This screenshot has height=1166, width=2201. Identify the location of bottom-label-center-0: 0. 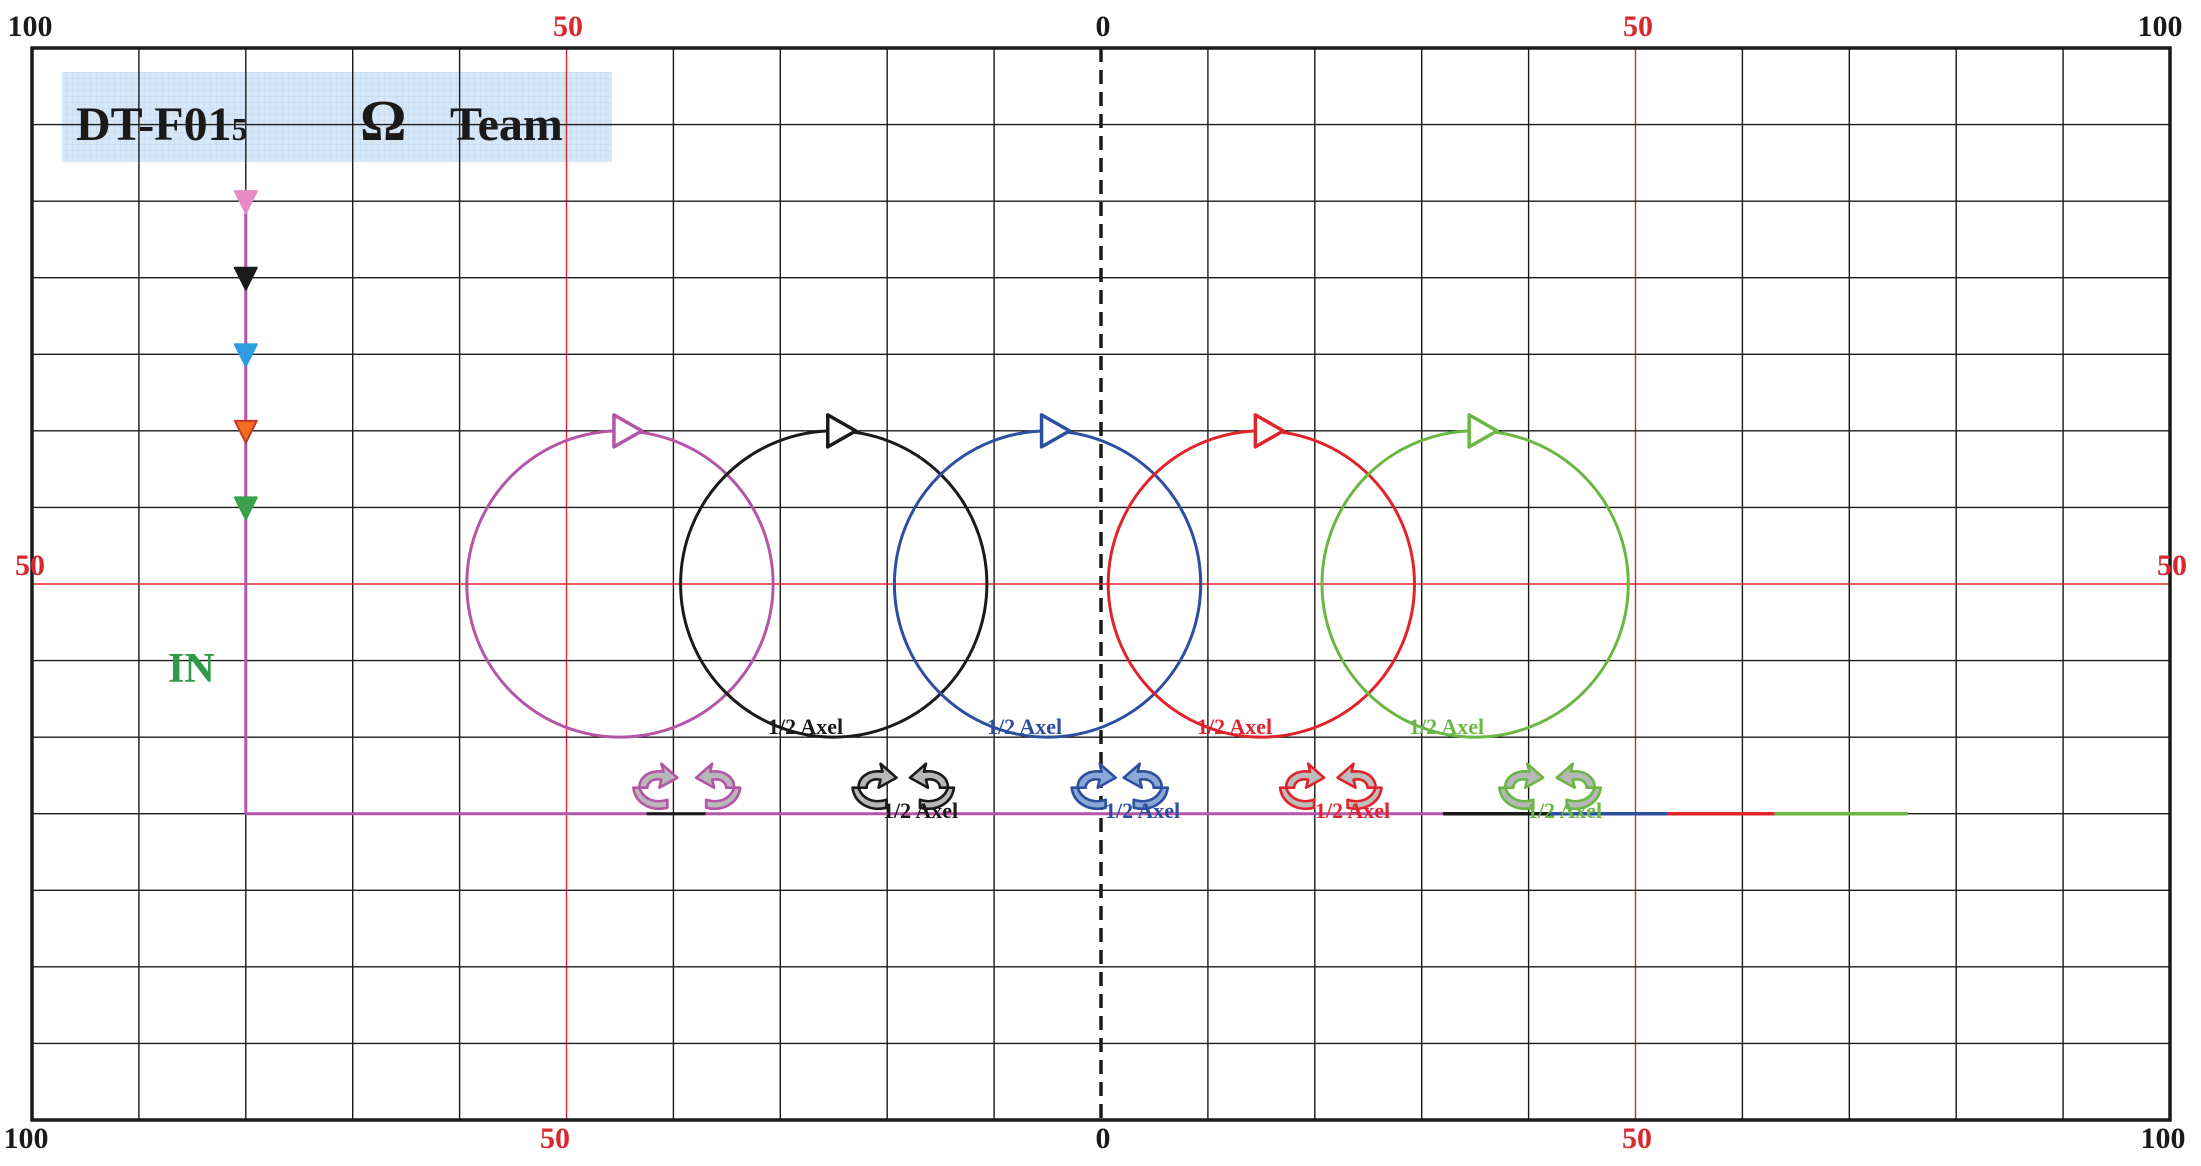
(1103, 1138).